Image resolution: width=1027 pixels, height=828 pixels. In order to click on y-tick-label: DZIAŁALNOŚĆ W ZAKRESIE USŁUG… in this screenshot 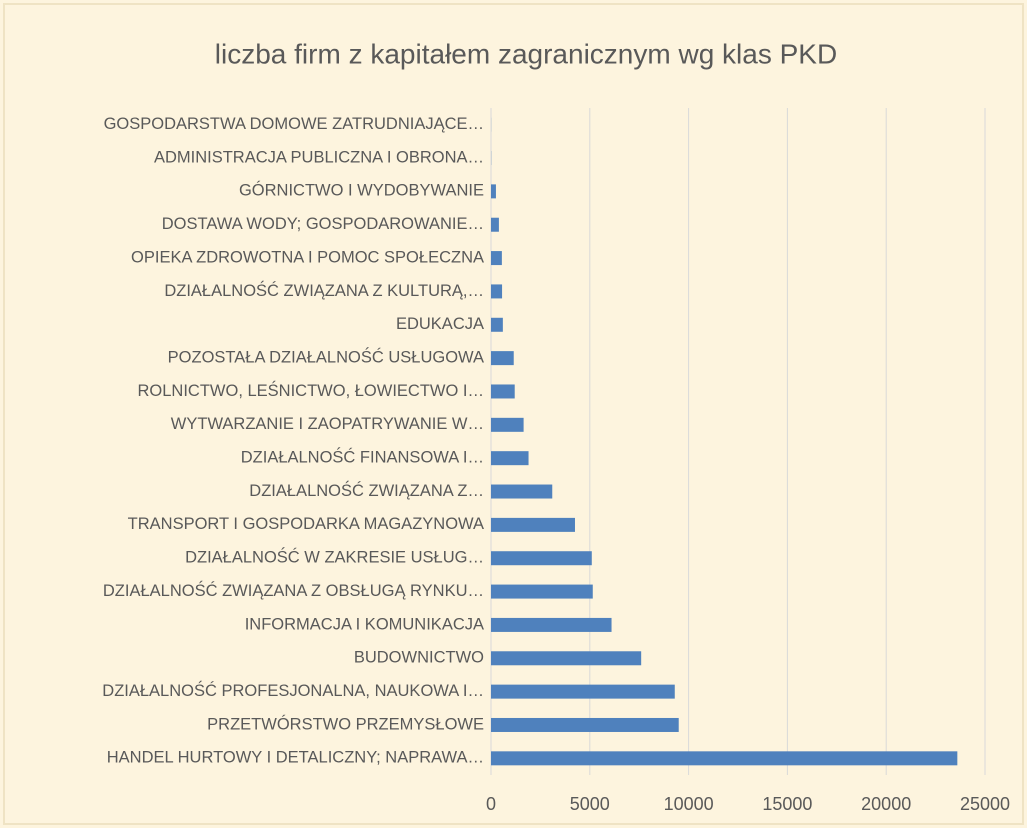, I will do `click(334, 557)`.